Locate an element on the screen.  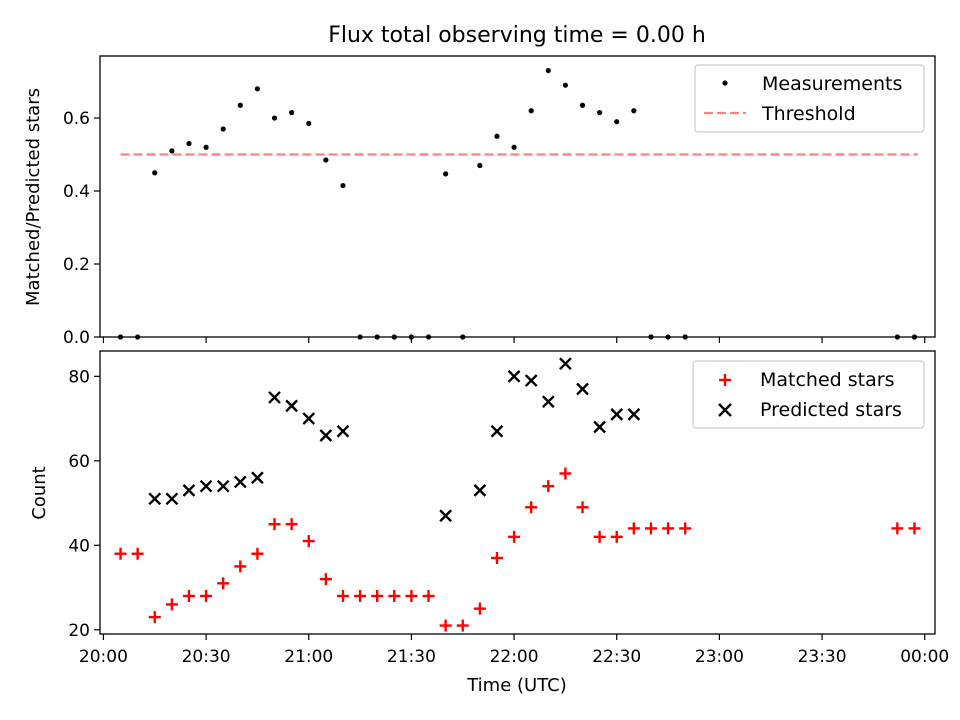
top-x-ticks is located at coordinates (514, 340).